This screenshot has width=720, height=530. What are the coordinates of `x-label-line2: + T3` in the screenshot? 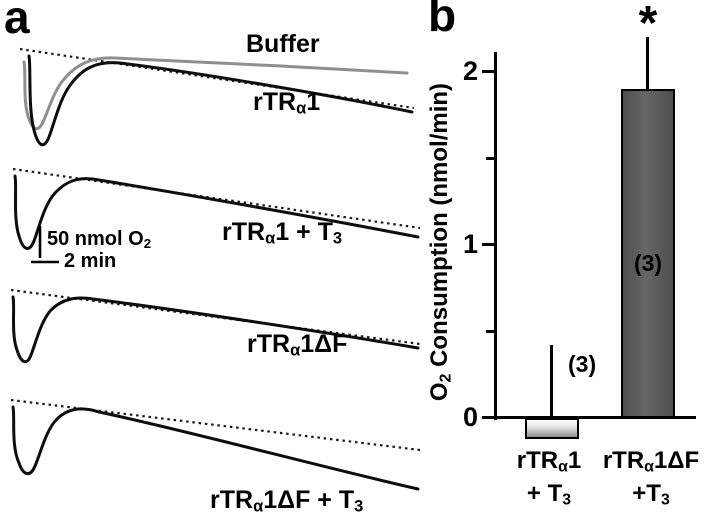 It's located at (549, 496).